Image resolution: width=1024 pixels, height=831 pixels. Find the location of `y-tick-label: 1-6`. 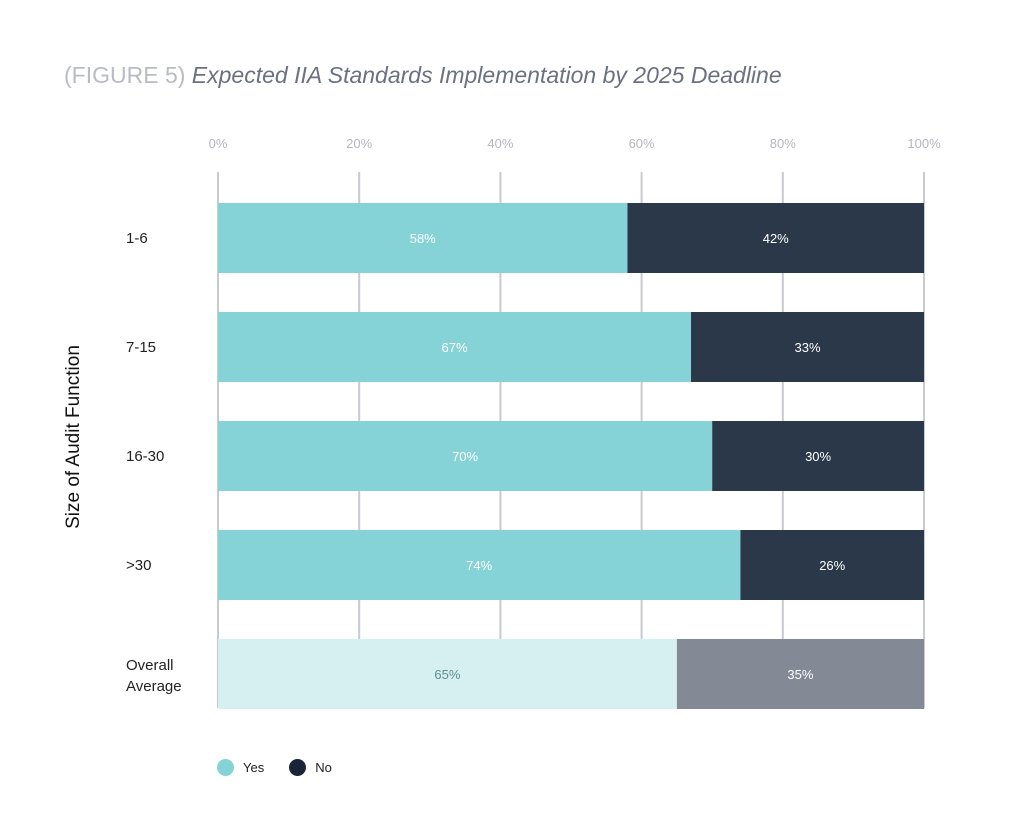

y-tick-label: 1-6 is located at coordinates (137, 238).